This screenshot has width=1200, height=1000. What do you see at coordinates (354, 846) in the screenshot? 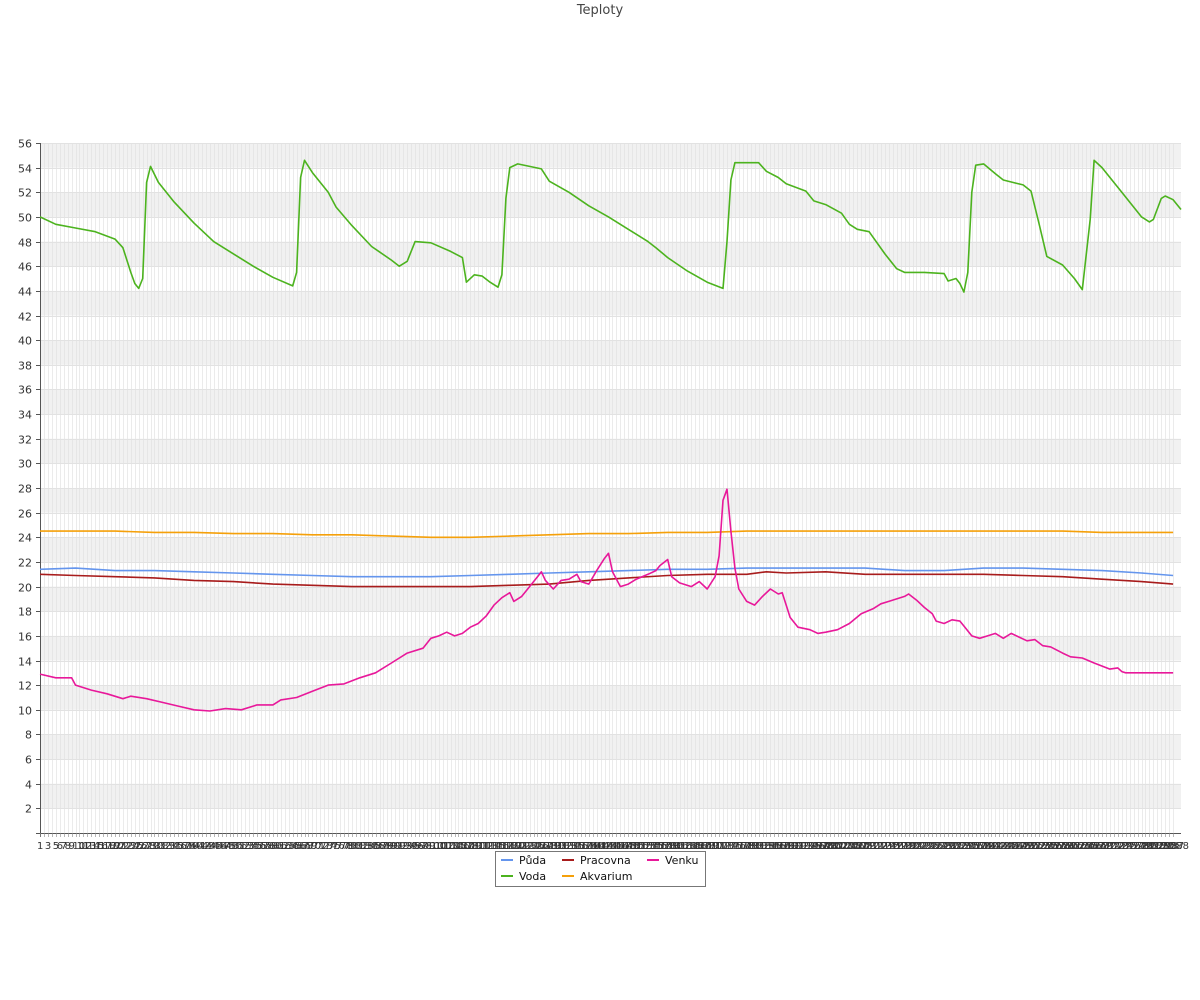
I see `x-tick-label: 80` at bounding box center [354, 846].